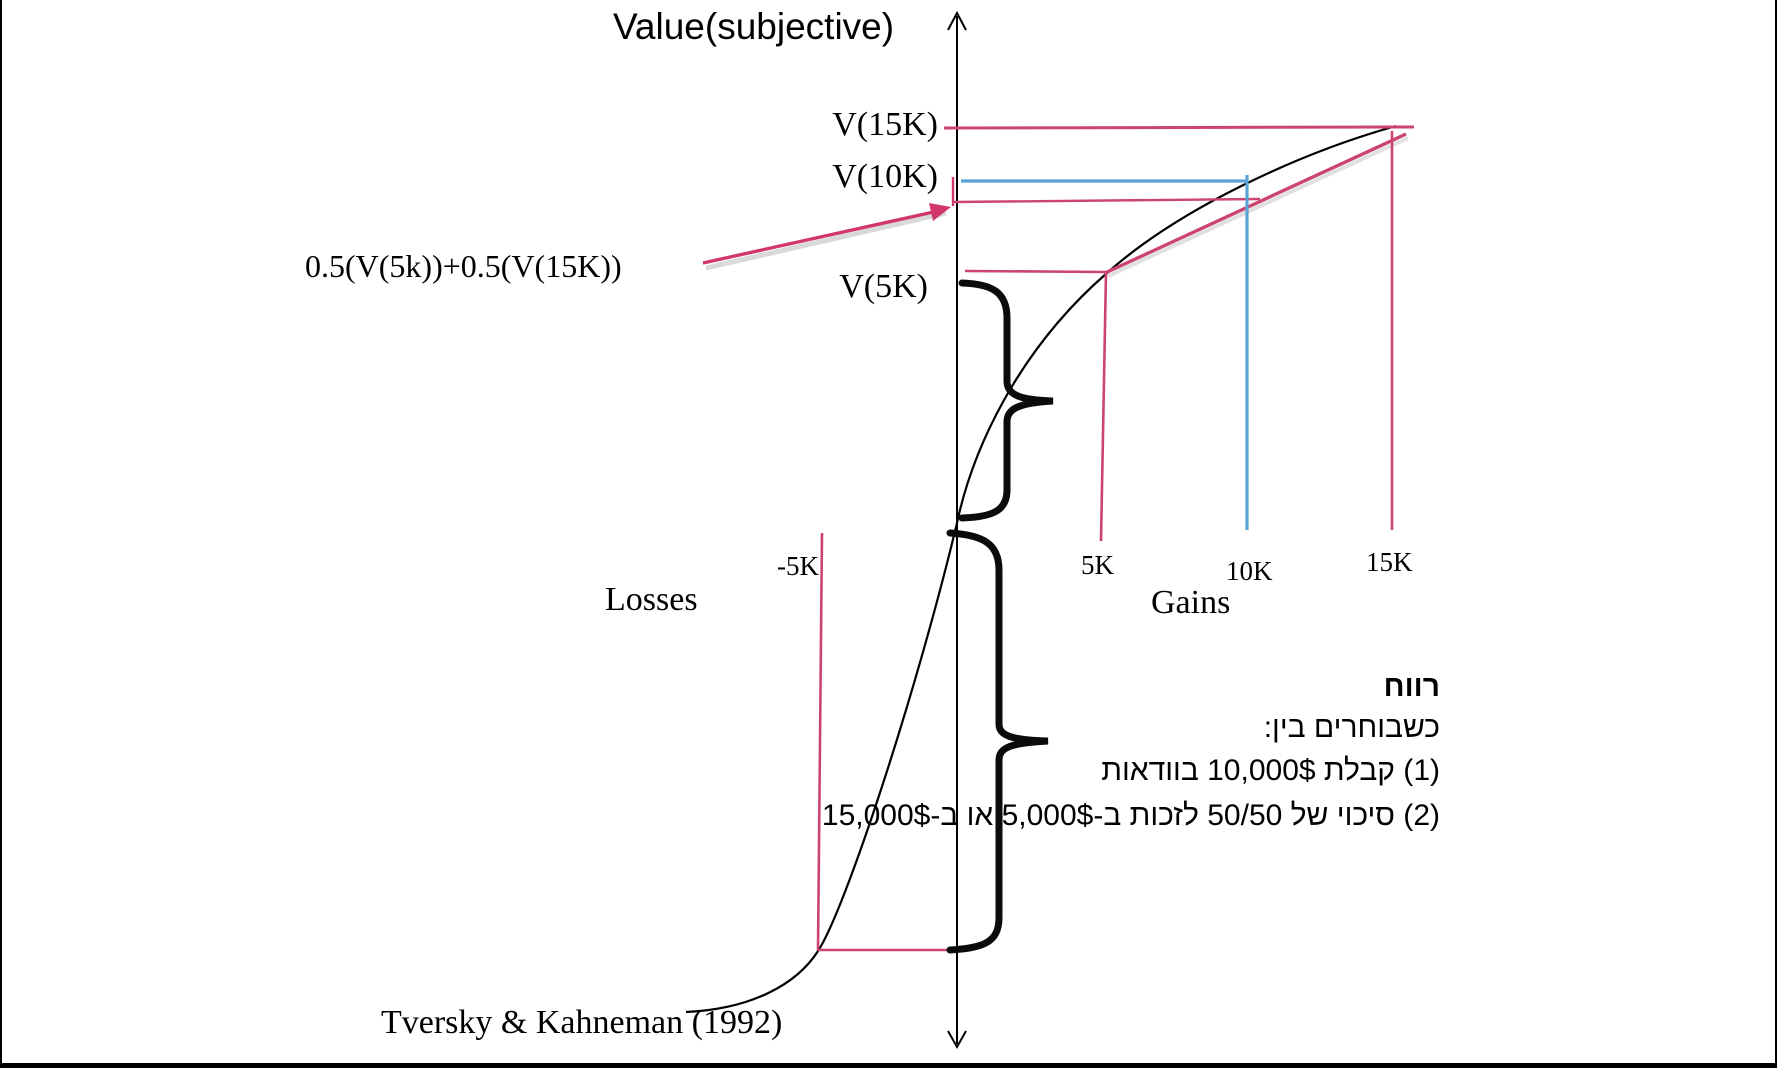  What do you see at coordinates (582, 1022) in the screenshot?
I see `citation-label: Tversky & Kahneman (1992)` at bounding box center [582, 1022].